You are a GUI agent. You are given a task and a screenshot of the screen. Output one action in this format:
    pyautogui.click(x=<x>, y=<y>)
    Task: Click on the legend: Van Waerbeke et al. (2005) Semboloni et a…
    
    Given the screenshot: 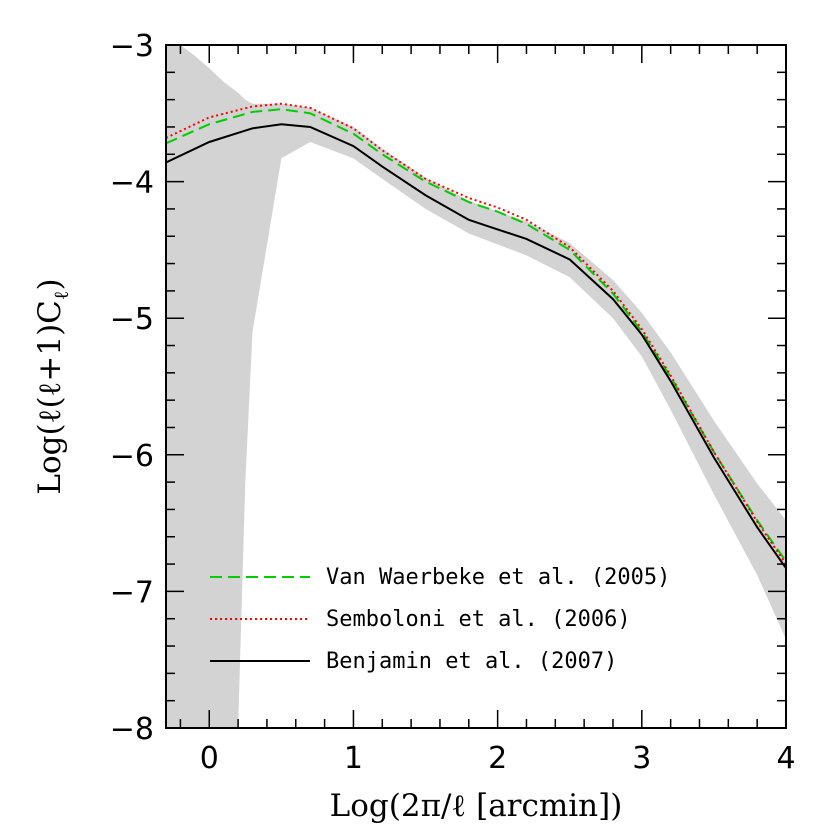 What is the action you would take?
    pyautogui.click(x=440, y=619)
    